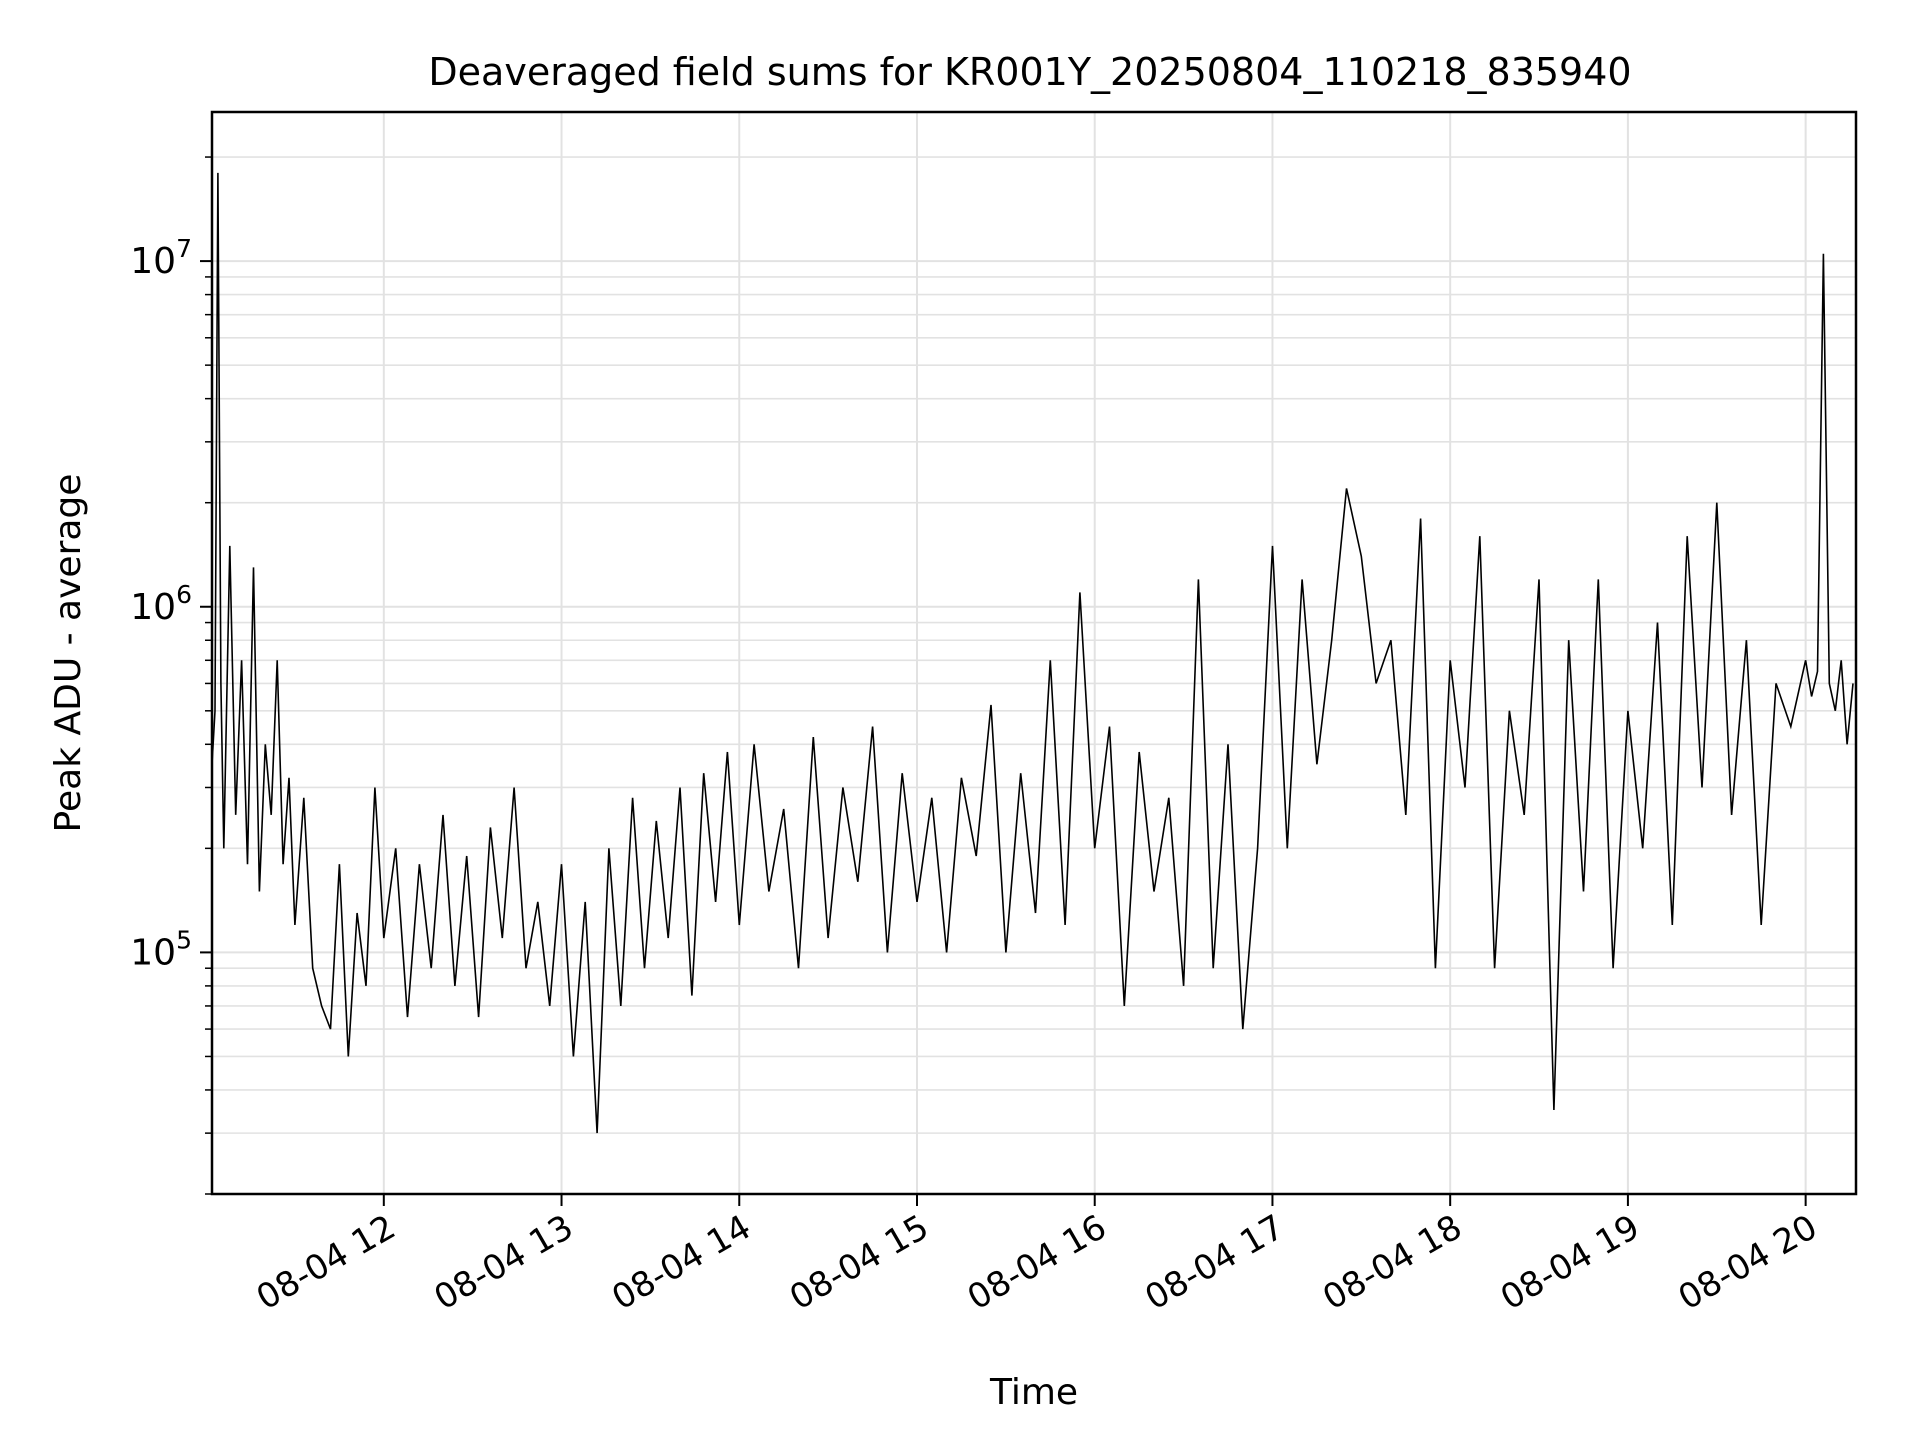 The width and height of the screenshot is (1920, 1440). Describe the element at coordinates (1033, 1392) in the screenshot. I see `x-axis-label: Time` at that location.